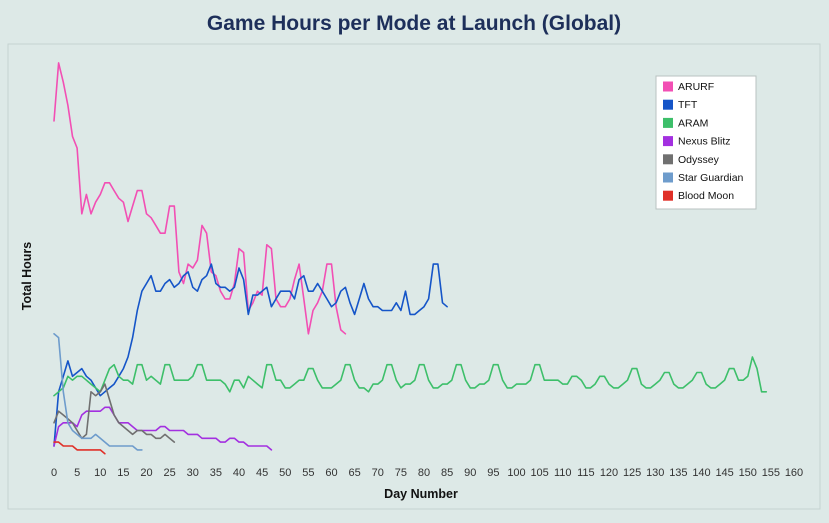 This screenshot has height=523, width=829. What do you see at coordinates (516, 473) in the screenshot?
I see `x-tick-label: 100` at bounding box center [516, 473].